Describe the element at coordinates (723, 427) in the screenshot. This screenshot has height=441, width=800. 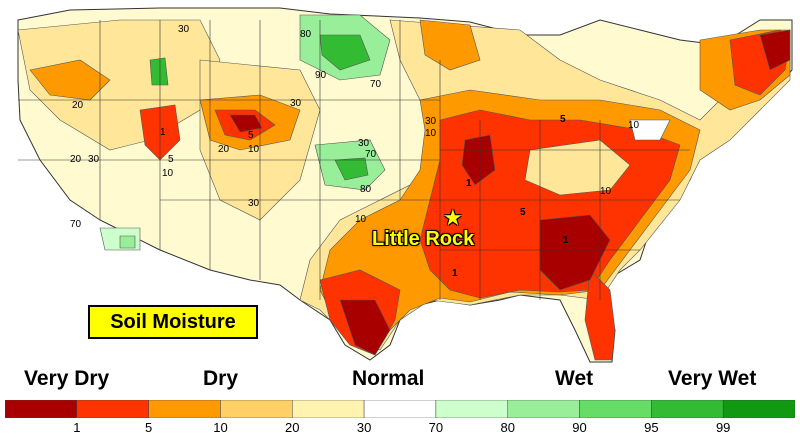
I see `legend-tick-label: 99` at that location.